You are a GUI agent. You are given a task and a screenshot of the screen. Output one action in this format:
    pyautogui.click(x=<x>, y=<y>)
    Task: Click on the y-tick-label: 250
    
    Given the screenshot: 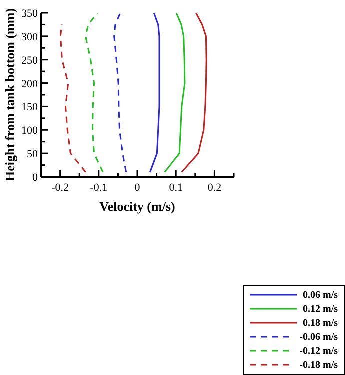 What is the action you would take?
    pyautogui.click(x=30, y=60)
    